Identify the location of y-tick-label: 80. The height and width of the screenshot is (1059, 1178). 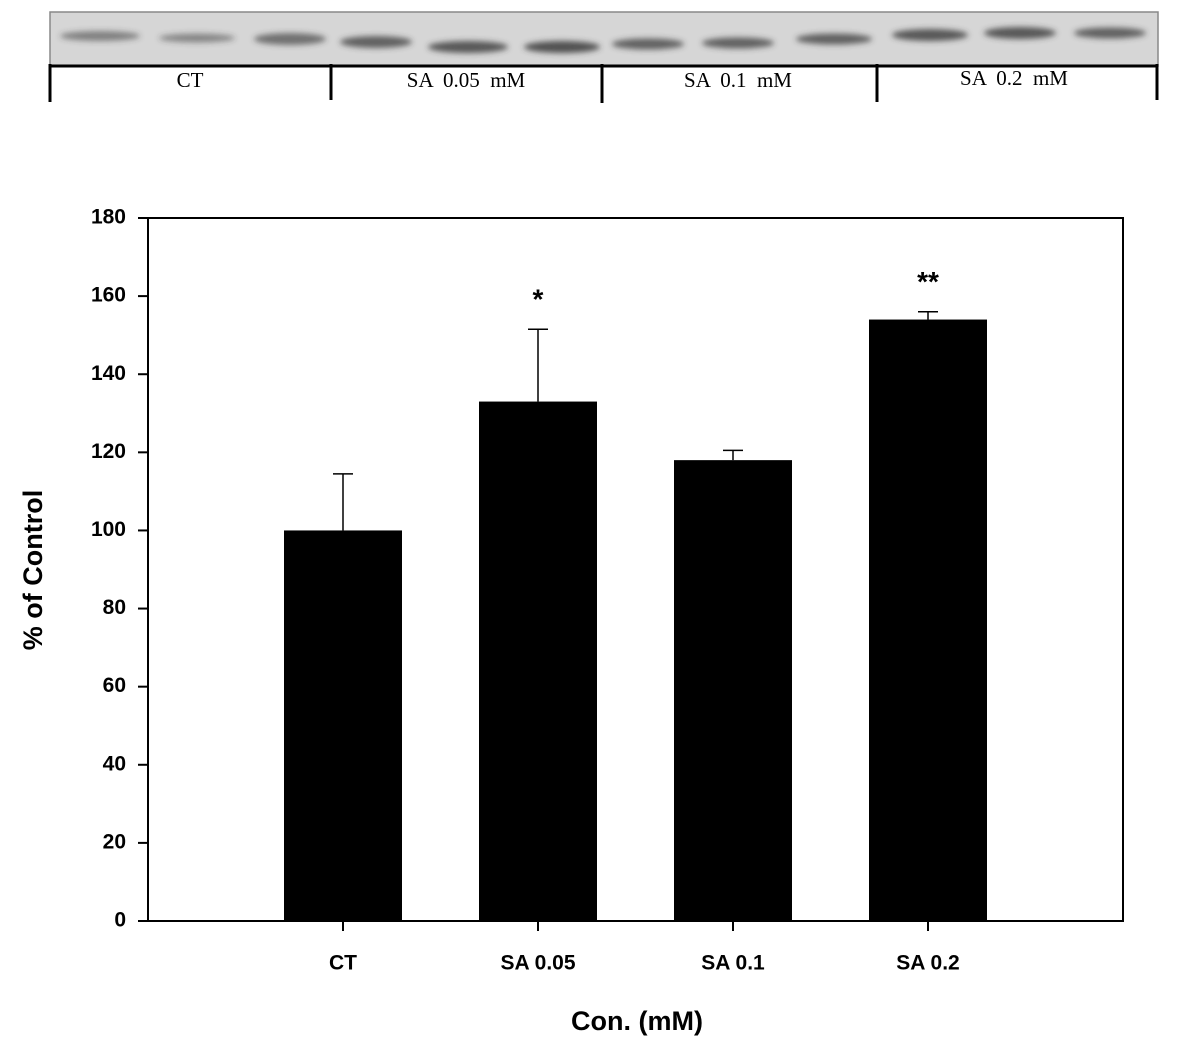
(114, 607).